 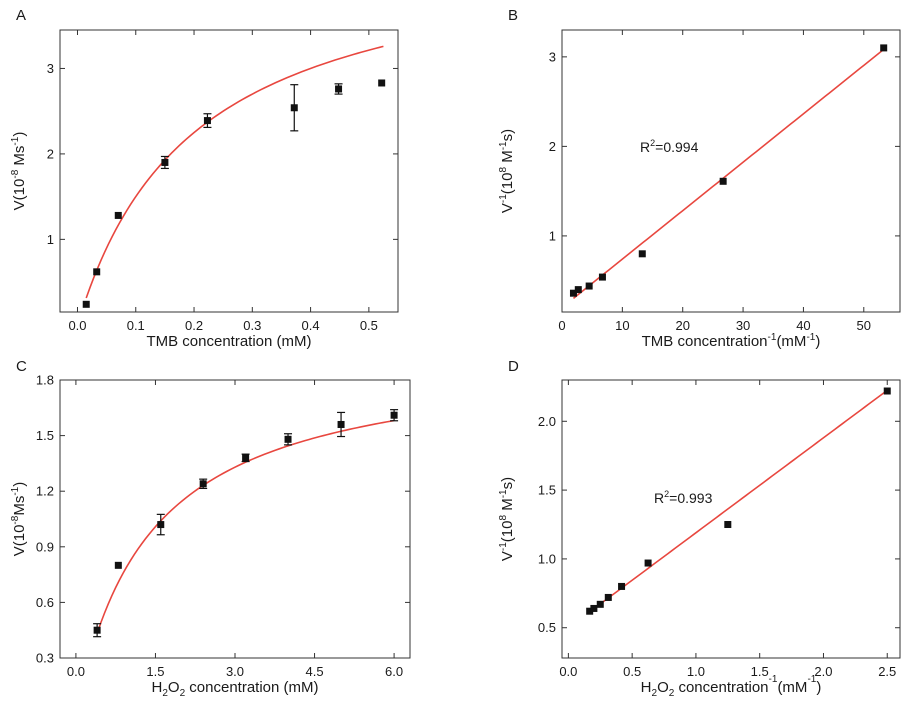 I want to click on r-squared-annotation: R2=0.994, so click(x=669, y=146).